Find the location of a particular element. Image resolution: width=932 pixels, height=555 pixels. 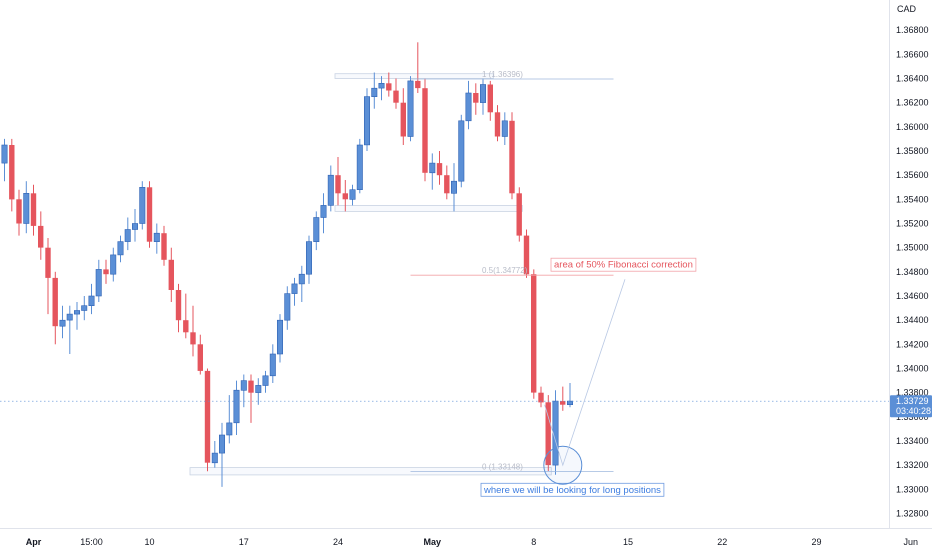

date-tick-label: 15 is located at coordinates (628, 542).